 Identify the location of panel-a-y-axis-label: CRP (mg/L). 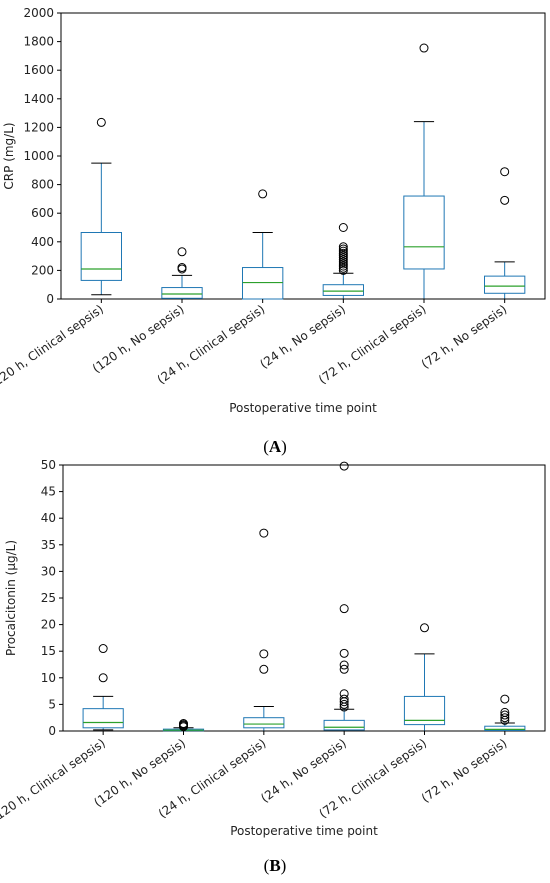
(9, 155).